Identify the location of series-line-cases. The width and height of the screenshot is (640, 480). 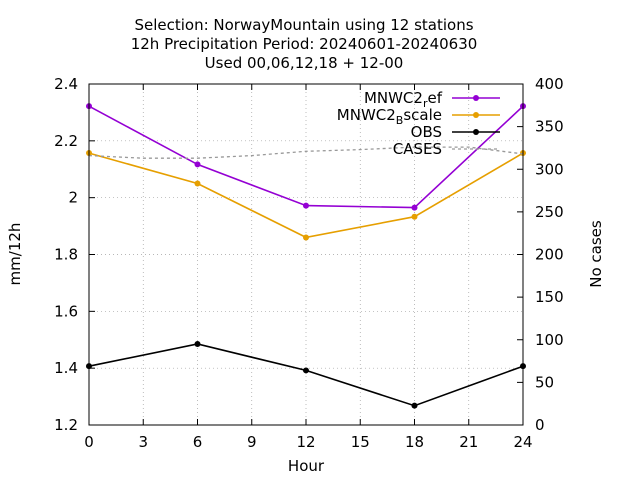
(306, 152).